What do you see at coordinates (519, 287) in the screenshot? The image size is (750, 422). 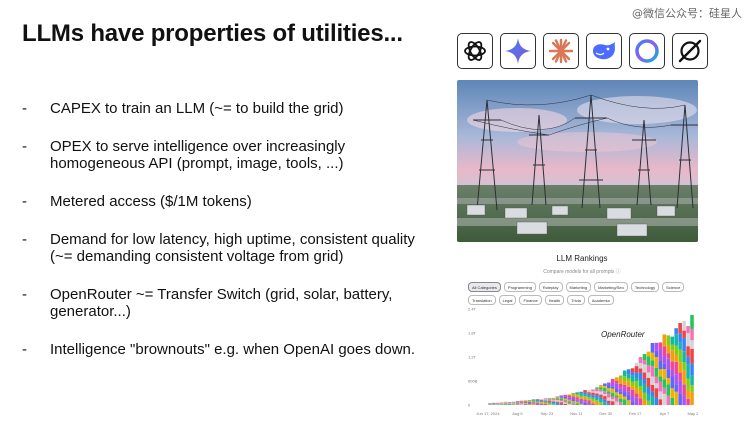 I see `chip-programming: Programming` at bounding box center [519, 287].